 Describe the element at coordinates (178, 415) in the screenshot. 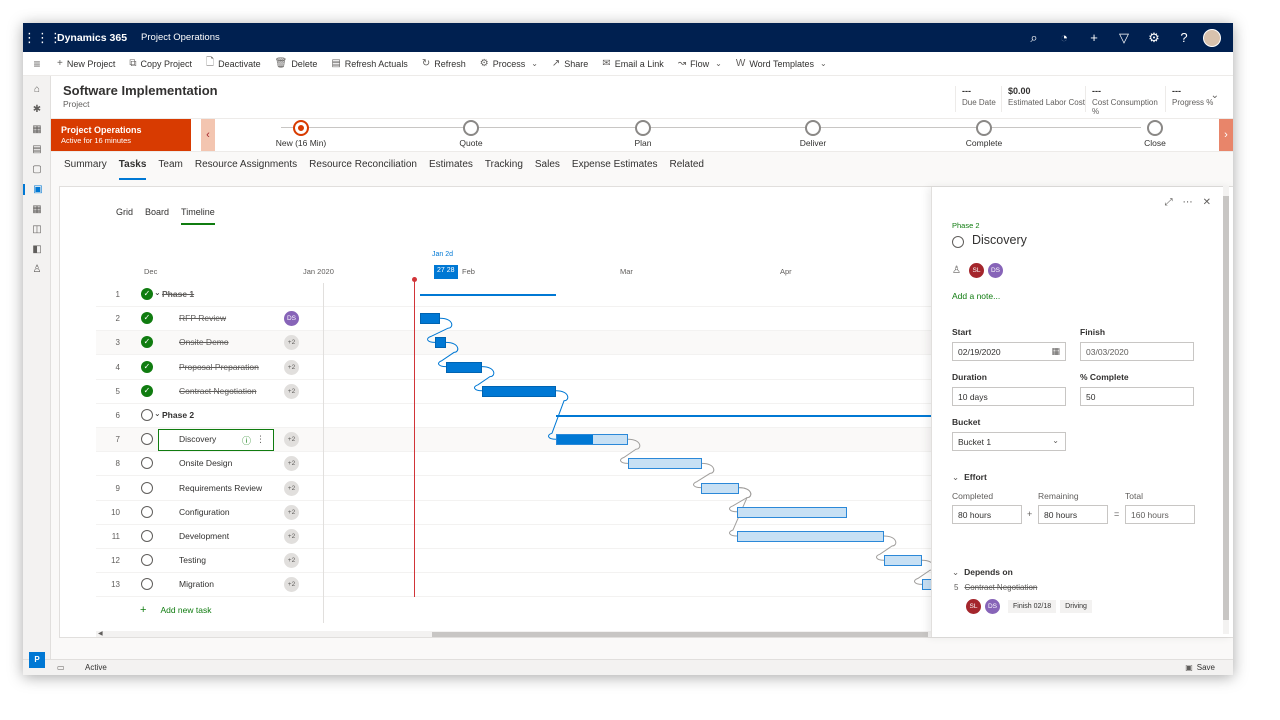

I see `task-name: Phase 2` at that location.